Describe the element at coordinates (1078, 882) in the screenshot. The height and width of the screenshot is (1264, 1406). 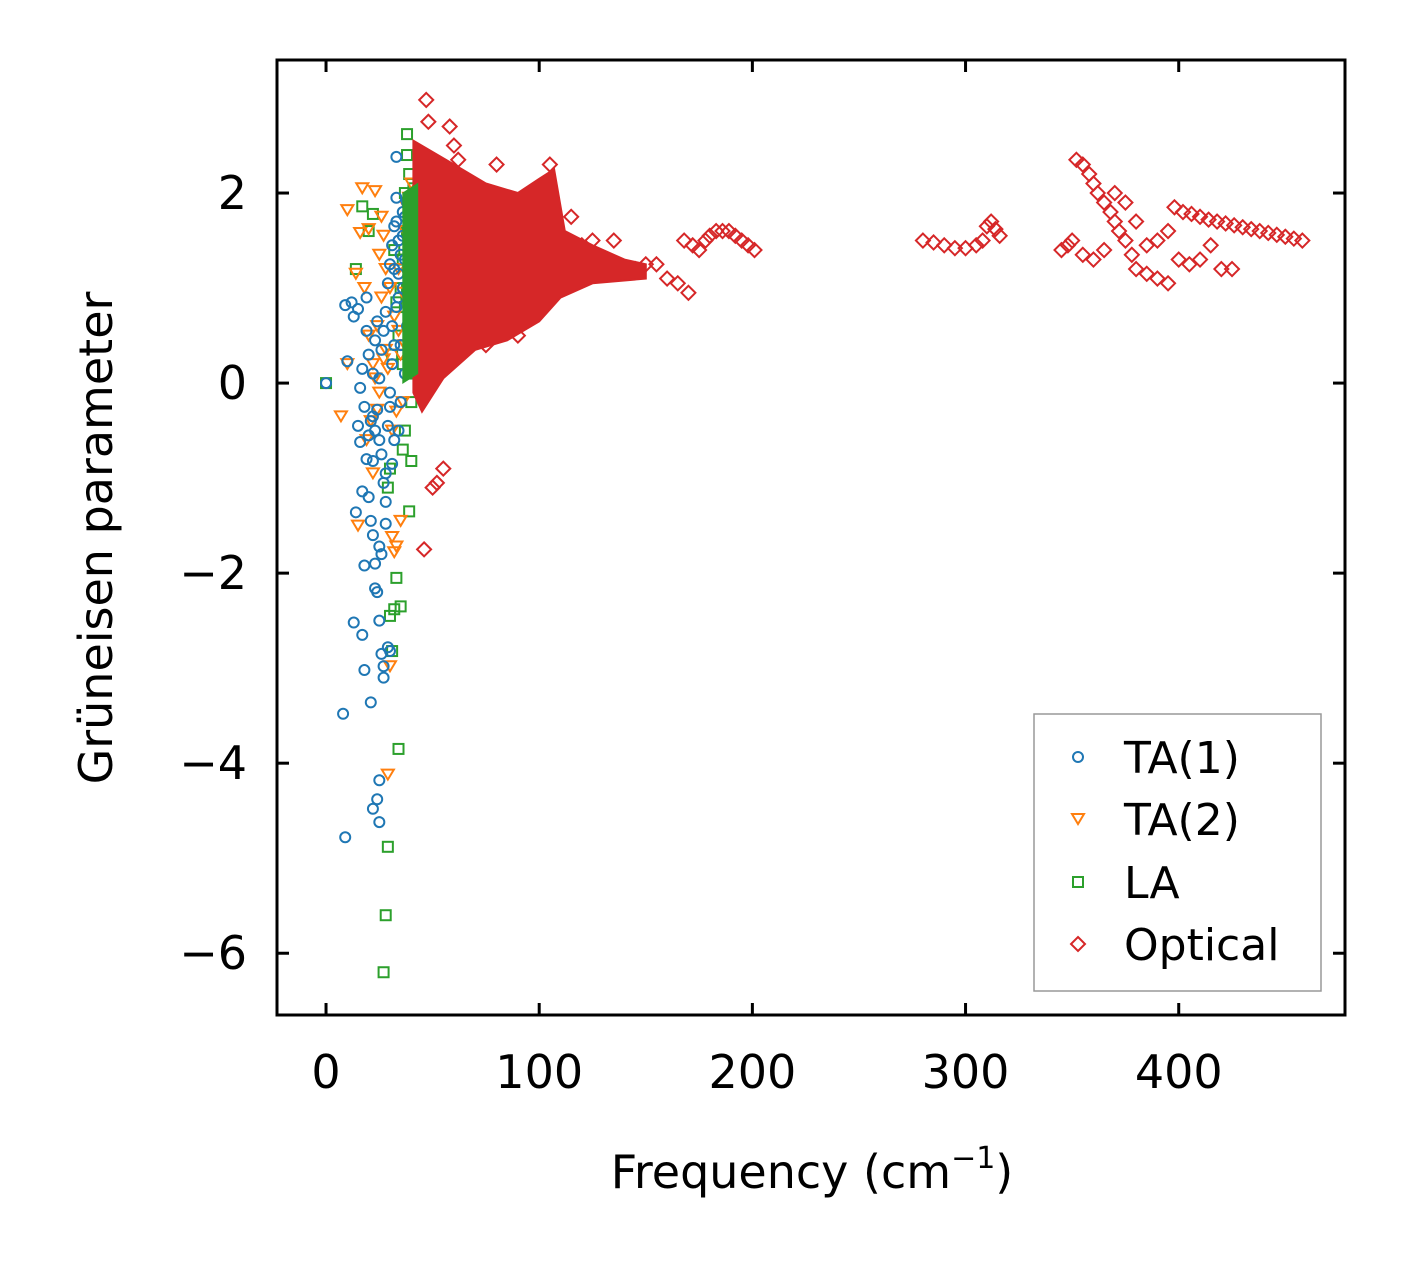
I see `legend-marker-la` at that location.